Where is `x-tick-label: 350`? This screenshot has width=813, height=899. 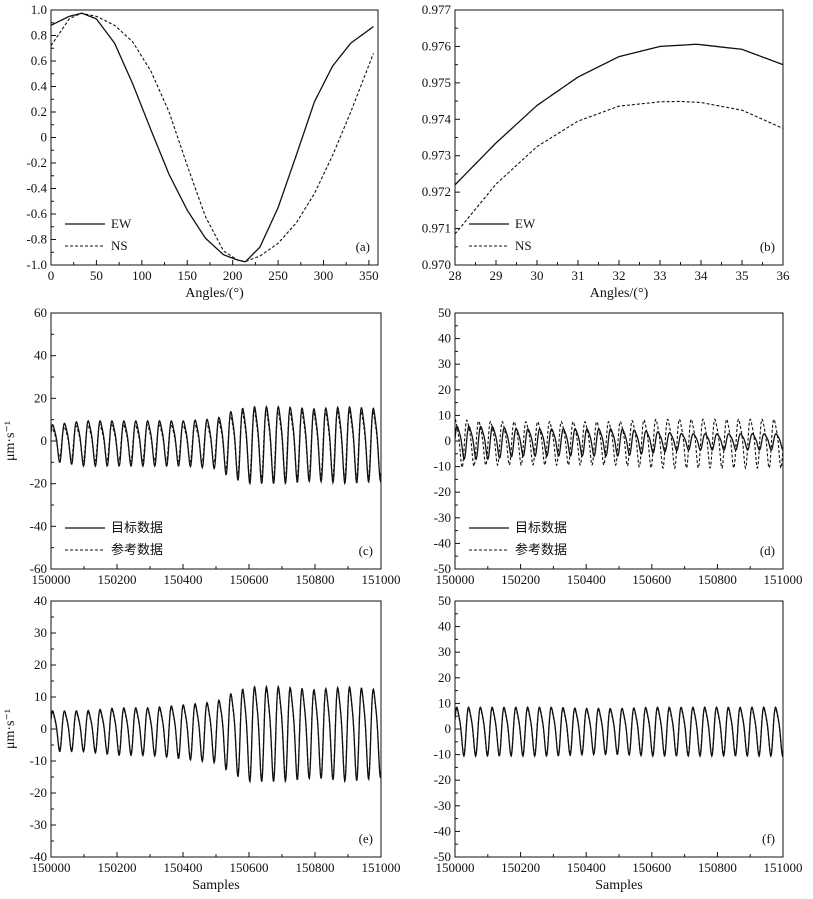
x-tick-label: 350 is located at coordinates (369, 275).